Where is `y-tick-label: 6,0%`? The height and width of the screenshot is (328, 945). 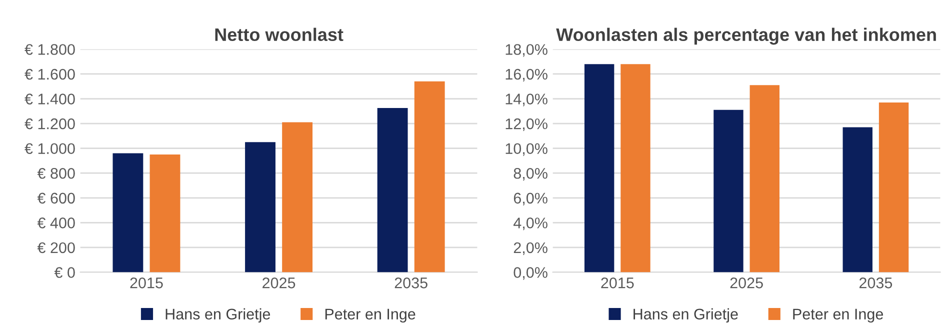 y-tick-label: 6,0% is located at coordinates (531, 199).